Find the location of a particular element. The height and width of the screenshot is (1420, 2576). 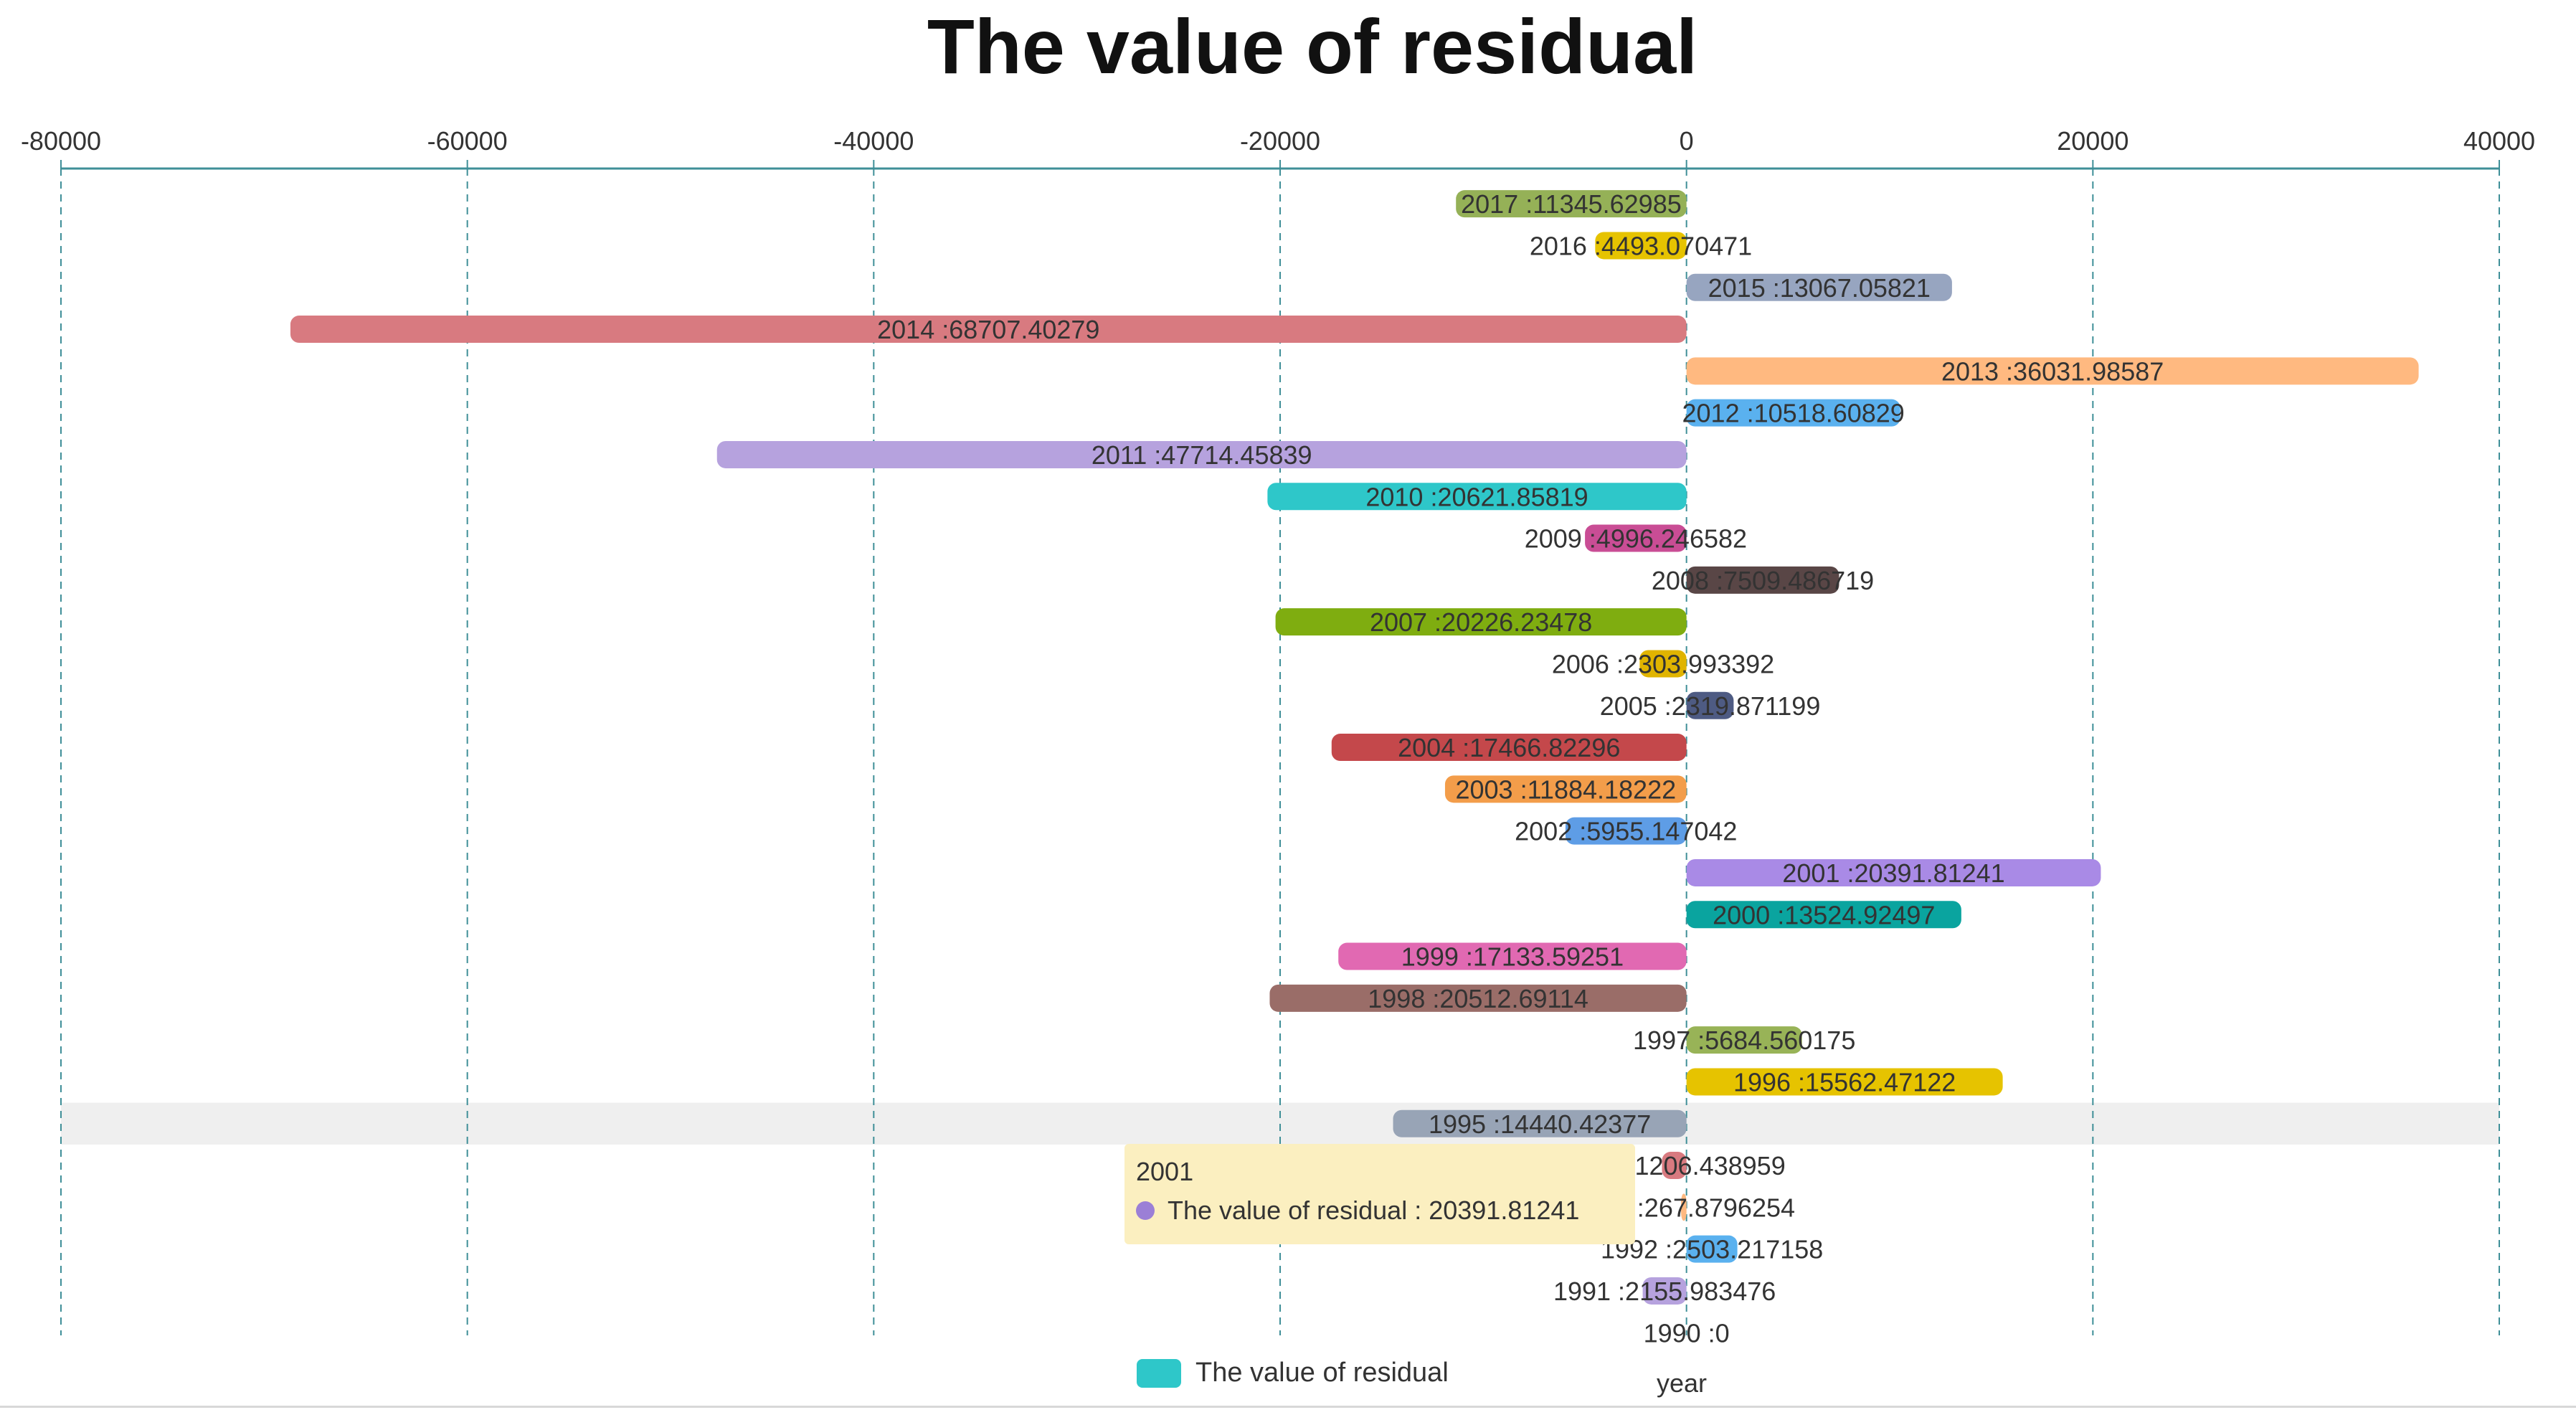

data-label-1991: 1991 :2155.983476 is located at coordinates (1664, 1291).